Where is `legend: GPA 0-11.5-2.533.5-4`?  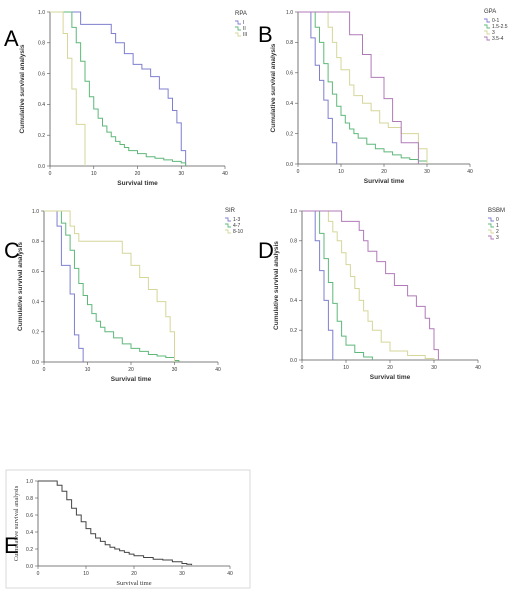
legend: GPA 0-11.5-2.533.5-4 is located at coordinates (496, 25).